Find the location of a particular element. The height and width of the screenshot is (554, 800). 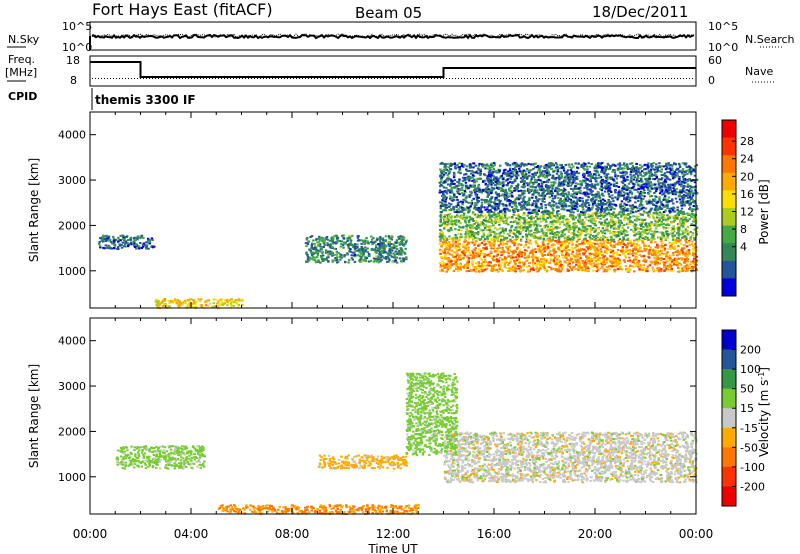

noise-left-tick-low: 10^0 is located at coordinates (77, 47).